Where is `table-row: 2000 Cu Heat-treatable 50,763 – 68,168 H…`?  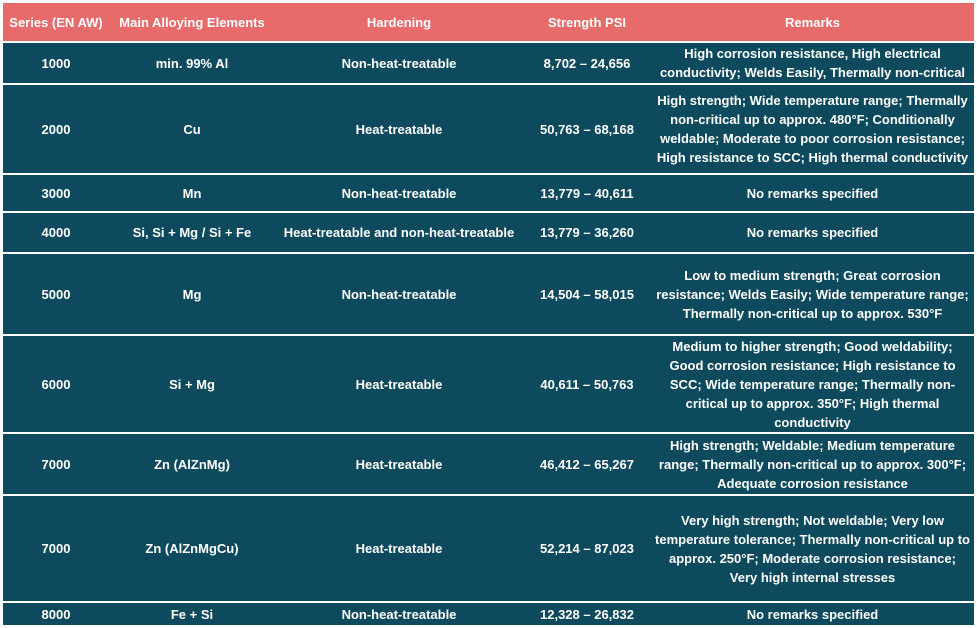 table-row: 2000 Cu Heat-treatable 50,763 – 68,168 H… is located at coordinates (488, 130).